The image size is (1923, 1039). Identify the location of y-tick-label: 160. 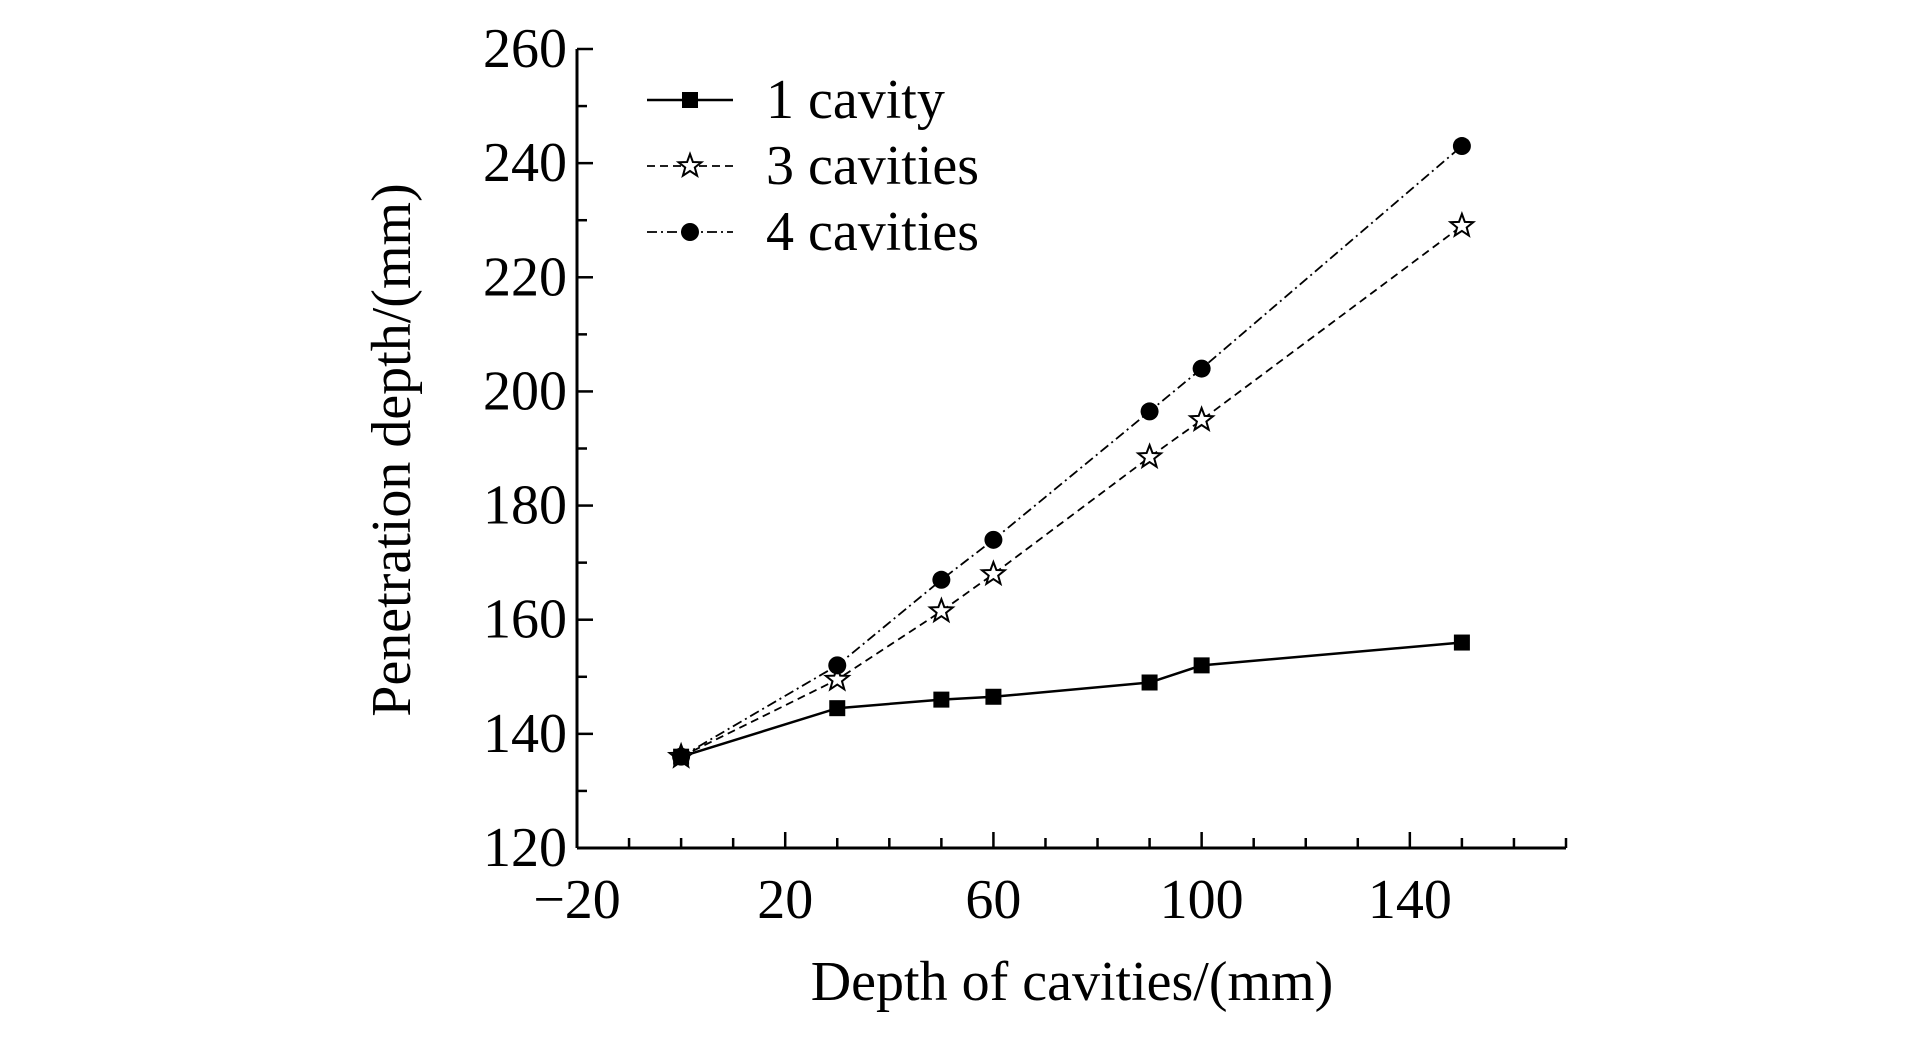
(525, 620).